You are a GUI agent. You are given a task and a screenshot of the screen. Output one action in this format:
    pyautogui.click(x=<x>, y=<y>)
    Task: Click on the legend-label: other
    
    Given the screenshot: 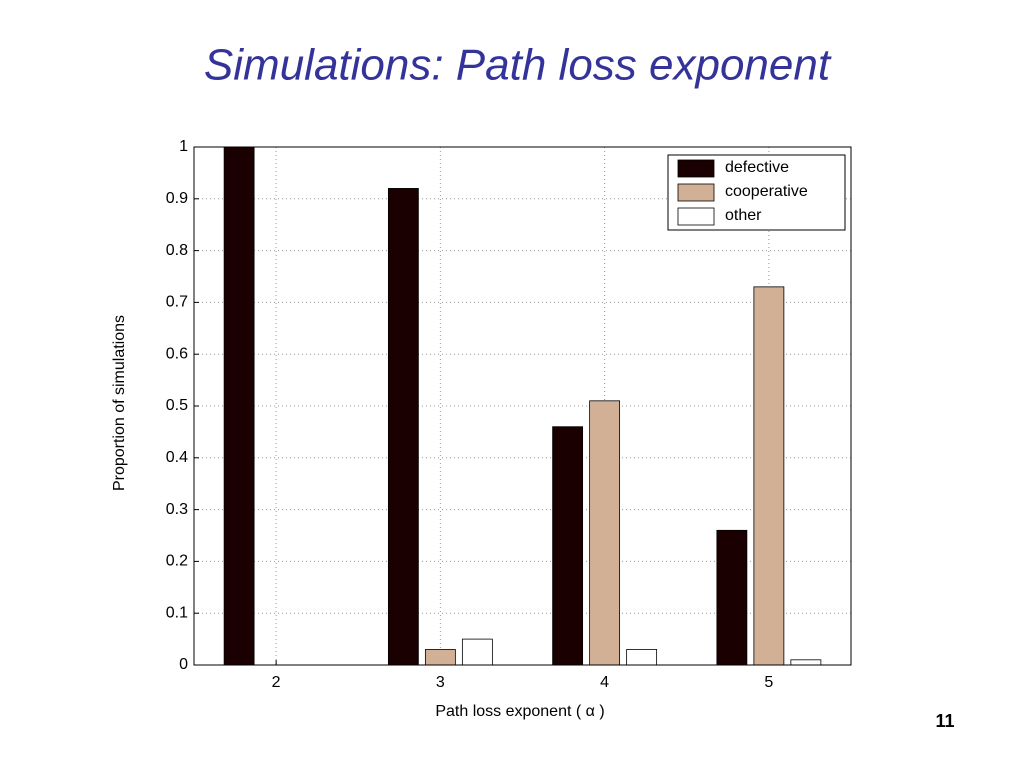 What is the action you would take?
    pyautogui.click(x=743, y=215)
    